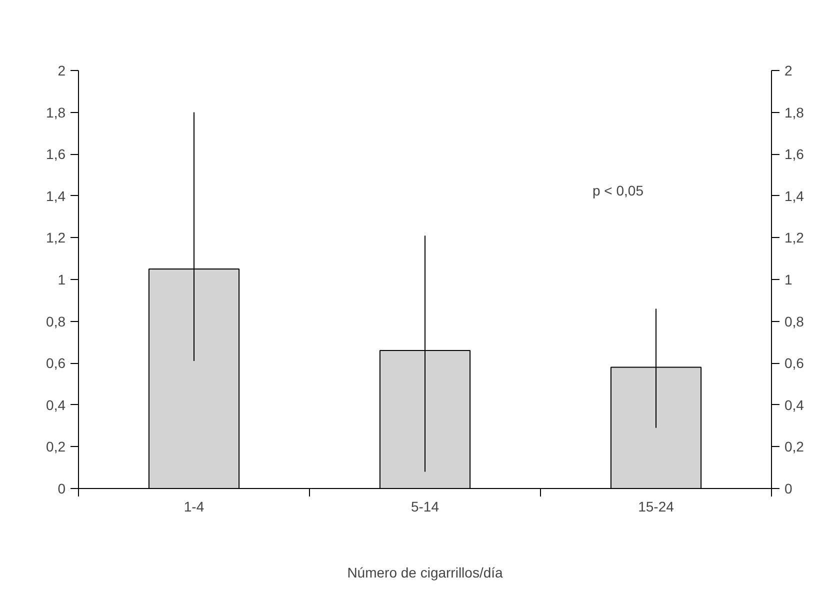 Image resolution: width=832 pixels, height=613 pixels. Describe the element at coordinates (56, 196) in the screenshot. I see `y-tick-label: 1,4` at that location.